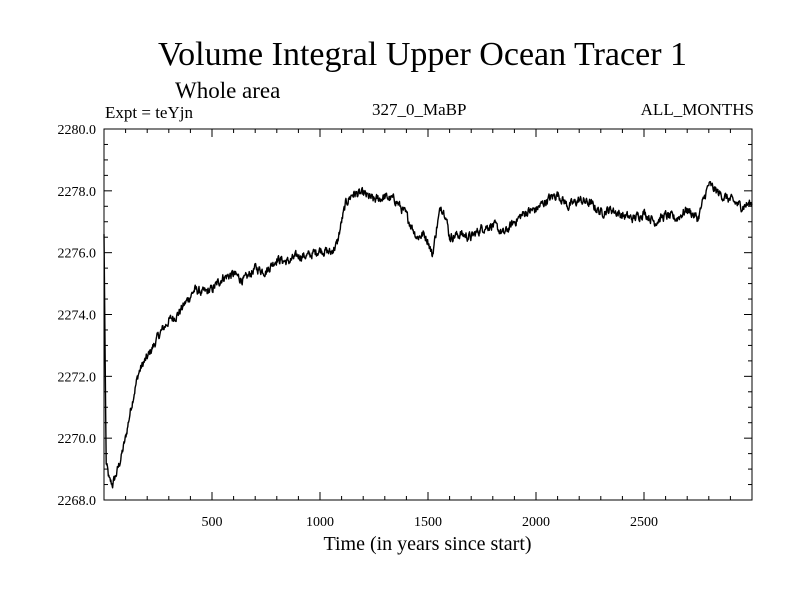 This screenshot has width=800, height=600. Describe the element at coordinates (77, 192) in the screenshot. I see `y-tick-label: 2278.0` at that location.